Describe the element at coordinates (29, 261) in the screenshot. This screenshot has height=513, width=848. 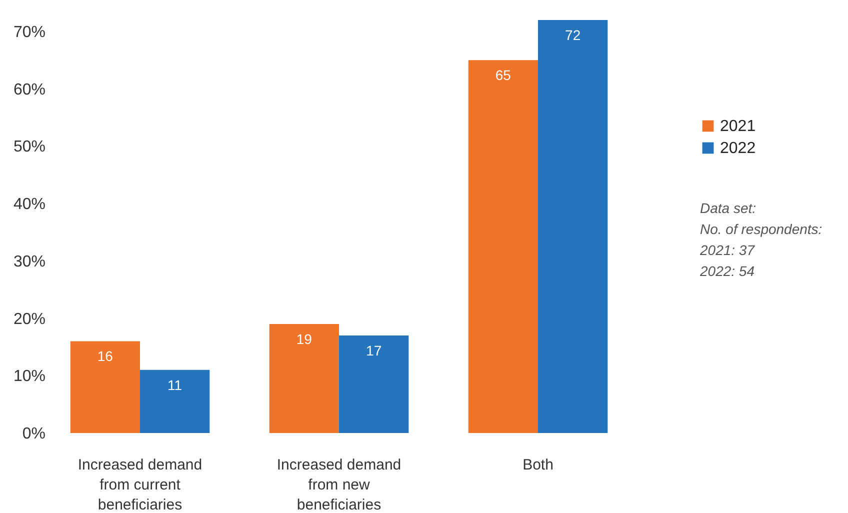
I see `y-tick-label: 30%` at that location.